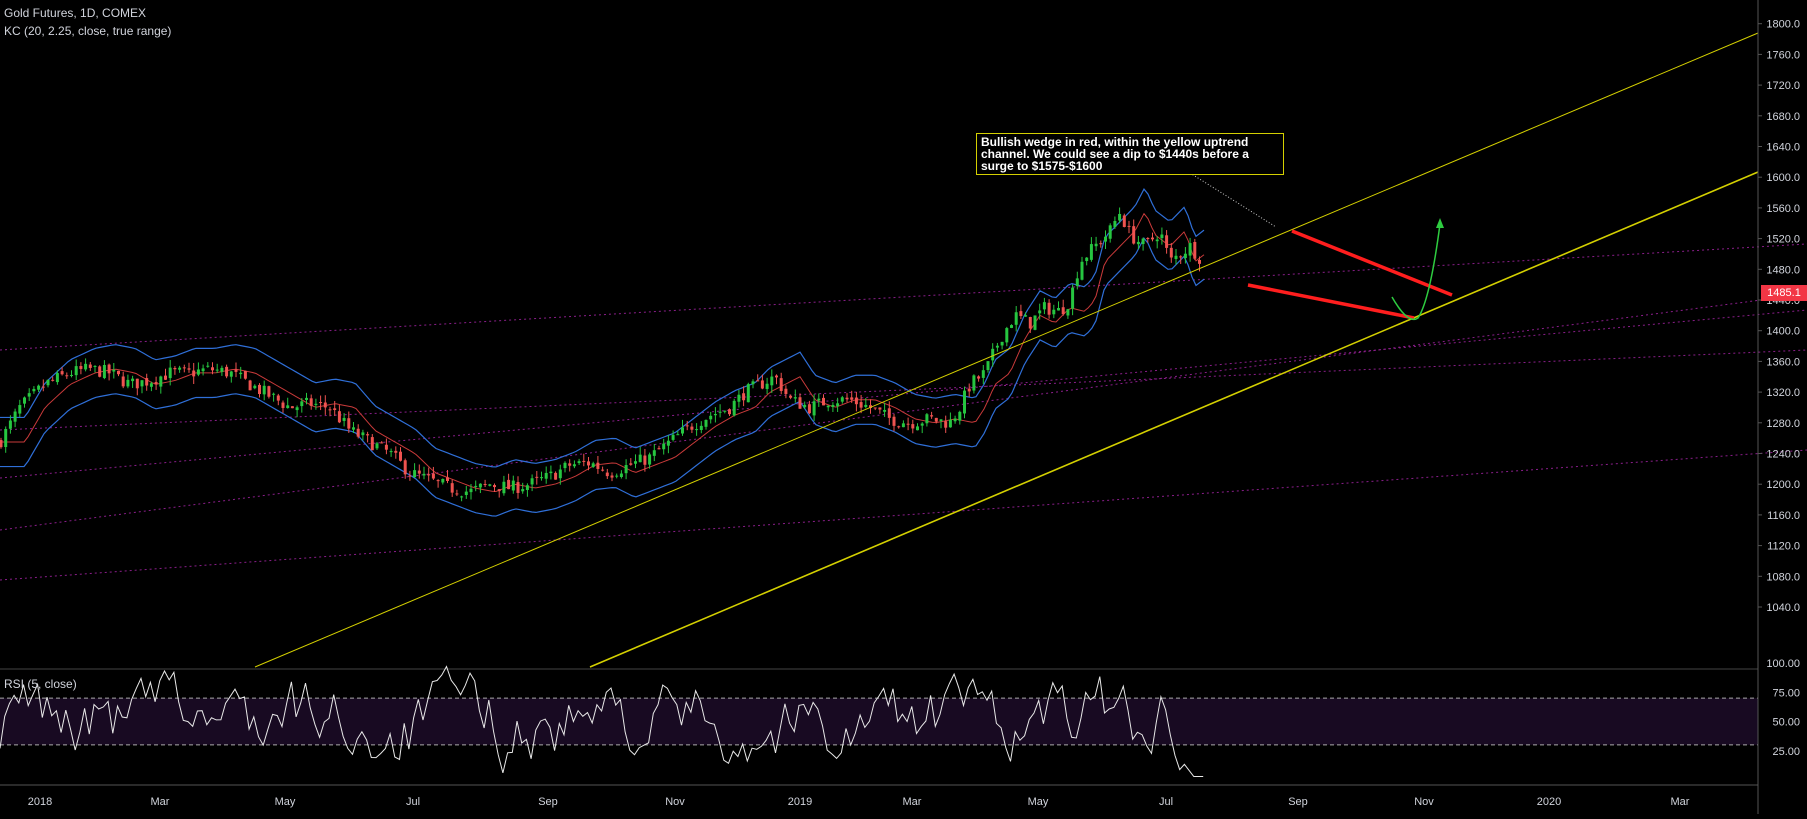 The height and width of the screenshot is (819, 1807). Describe the element at coordinates (1783, 577) in the screenshot. I see `price-tick-label: 1080.0` at that location.